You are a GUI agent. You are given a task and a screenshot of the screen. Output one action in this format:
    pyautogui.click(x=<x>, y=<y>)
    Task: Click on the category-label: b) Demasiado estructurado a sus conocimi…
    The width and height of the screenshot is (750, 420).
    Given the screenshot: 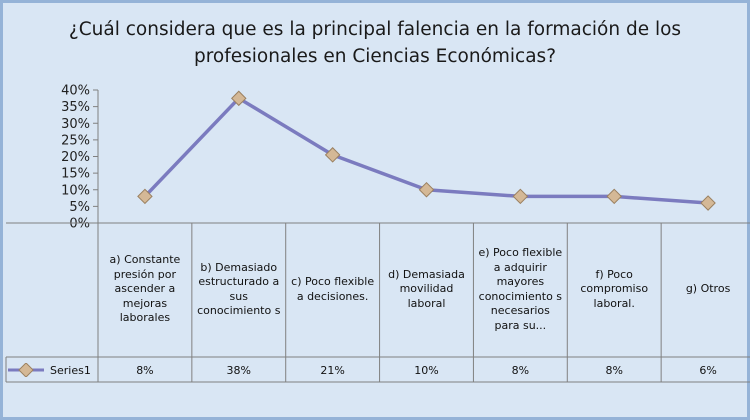 What is the action you would take?
    pyautogui.click(x=239, y=289)
    